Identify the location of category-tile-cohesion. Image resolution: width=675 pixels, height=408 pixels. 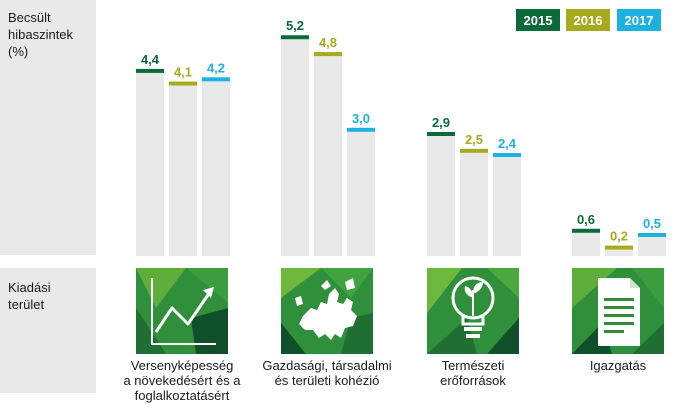
(327, 311).